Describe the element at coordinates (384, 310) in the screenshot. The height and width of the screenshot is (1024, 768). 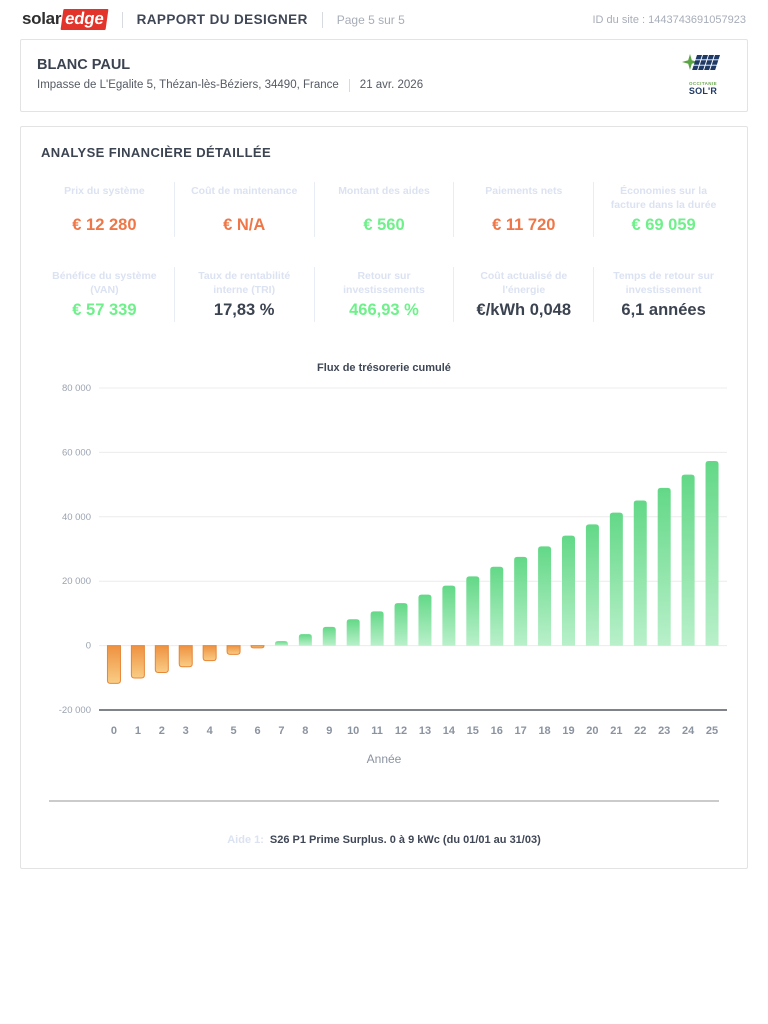
I see `metric-value: 466,93 %` at that location.